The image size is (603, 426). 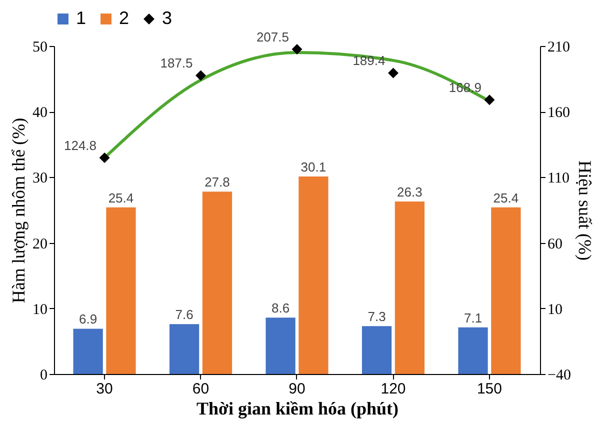 What do you see at coordinates (297, 389) in the screenshot?
I see `x-tick-label: 90` at bounding box center [297, 389].